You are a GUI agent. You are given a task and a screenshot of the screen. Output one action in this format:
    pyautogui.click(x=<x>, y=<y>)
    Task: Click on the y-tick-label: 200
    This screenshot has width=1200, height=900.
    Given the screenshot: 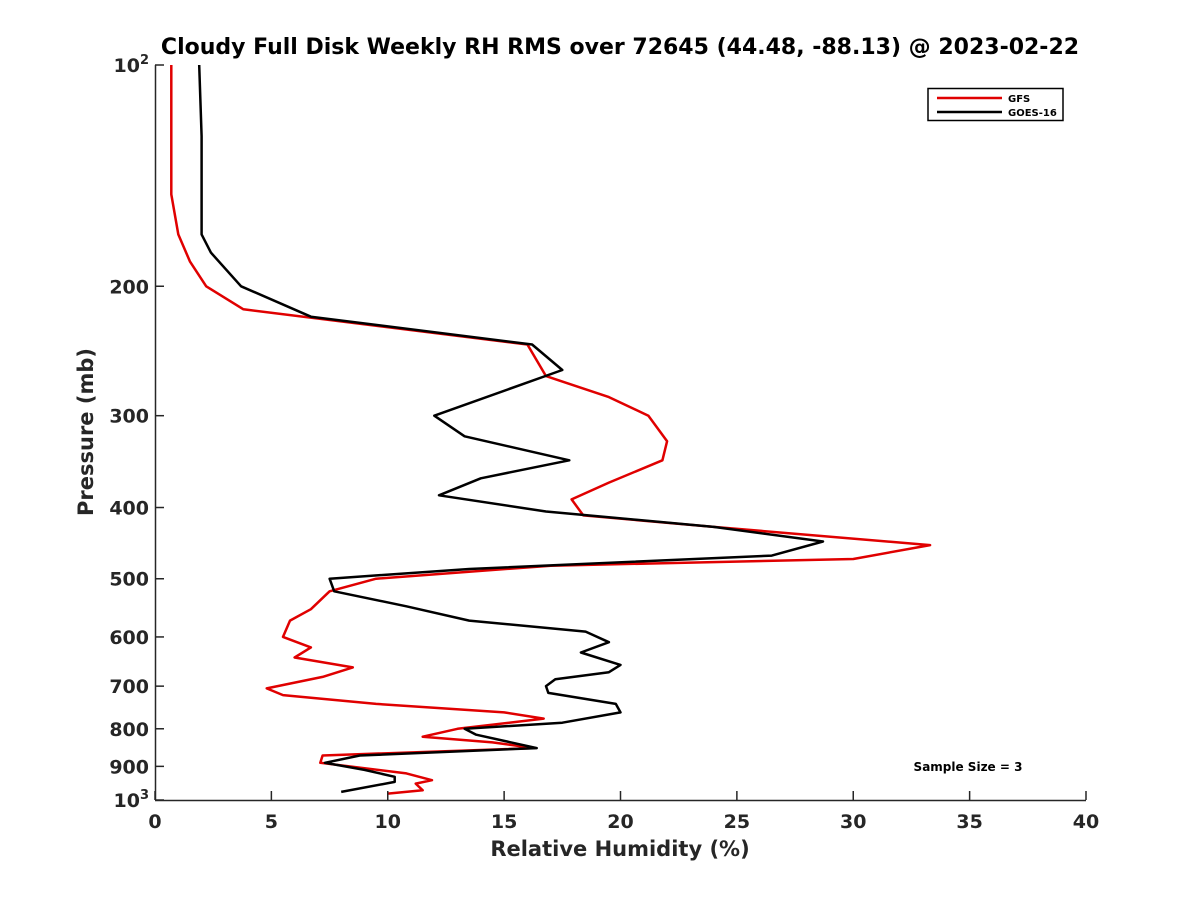 What is the action you would take?
    pyautogui.click(x=129, y=287)
    